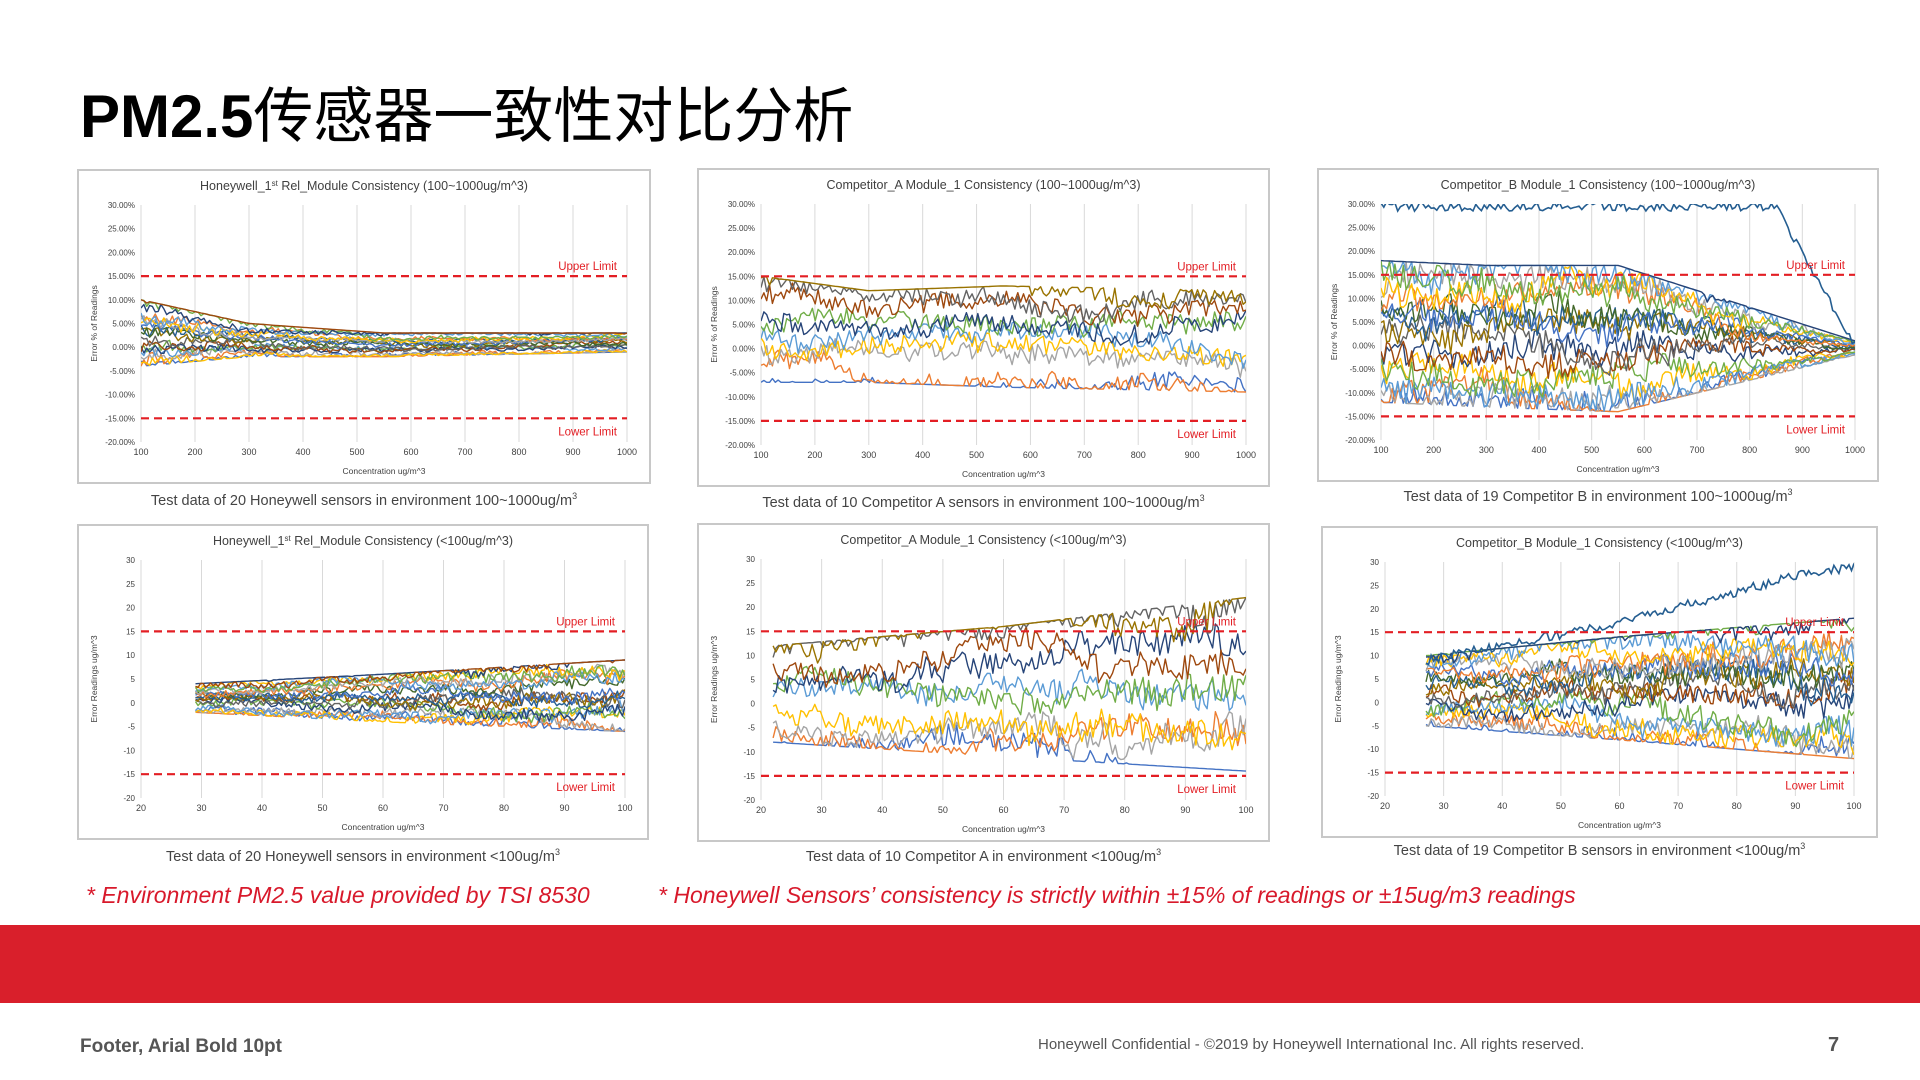 Image resolution: width=1920 pixels, height=1080 pixels. I want to click on x-tick-label: 300, so click(1486, 450).